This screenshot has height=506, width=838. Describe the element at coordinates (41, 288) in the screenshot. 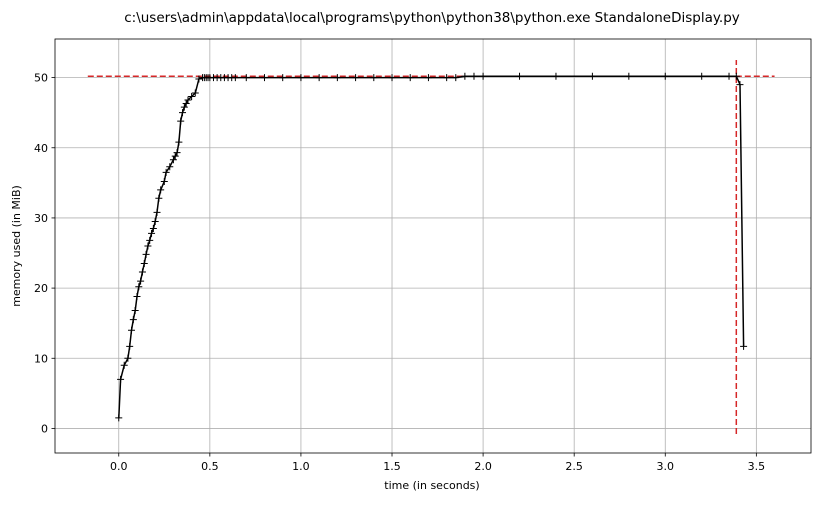

I see `y-tick-label: 20` at that location.